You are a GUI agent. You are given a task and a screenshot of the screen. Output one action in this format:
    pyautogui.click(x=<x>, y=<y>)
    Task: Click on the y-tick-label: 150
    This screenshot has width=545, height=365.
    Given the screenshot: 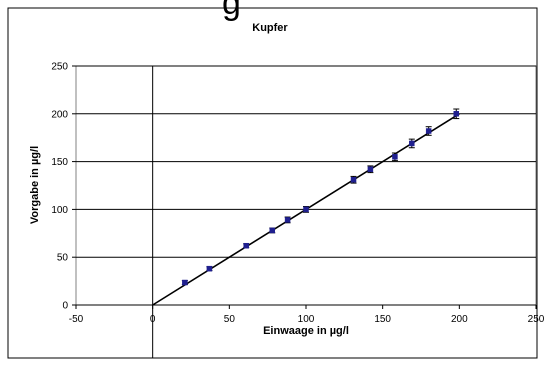 What is the action you would take?
    pyautogui.click(x=59, y=162)
    